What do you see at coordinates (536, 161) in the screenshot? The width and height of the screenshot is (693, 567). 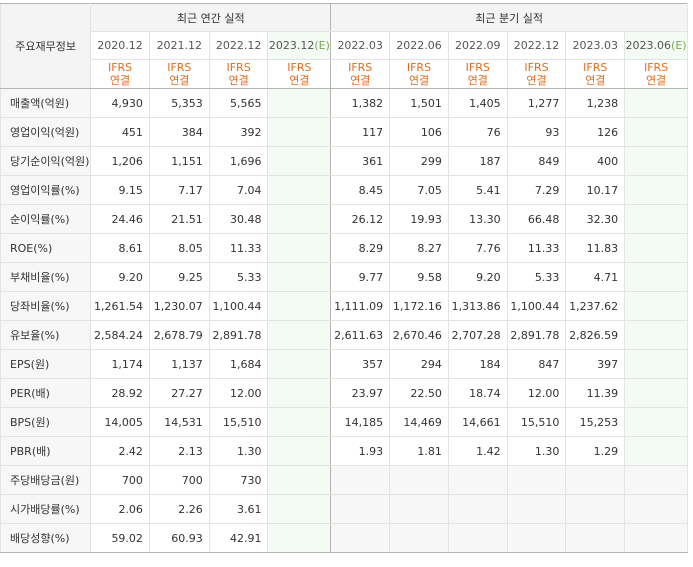 I see `quarterly-value-cell: 849` at bounding box center [536, 161].